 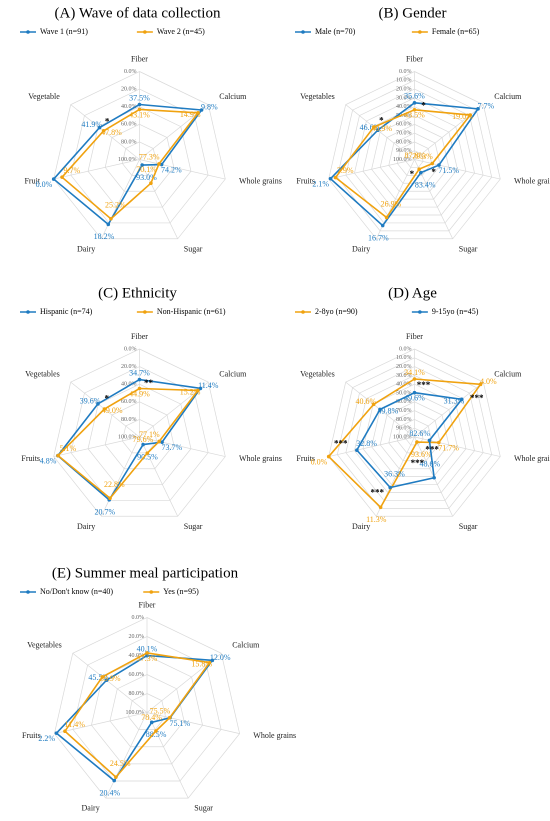 I want to click on chart-title: (D) Age, so click(x=412, y=293).